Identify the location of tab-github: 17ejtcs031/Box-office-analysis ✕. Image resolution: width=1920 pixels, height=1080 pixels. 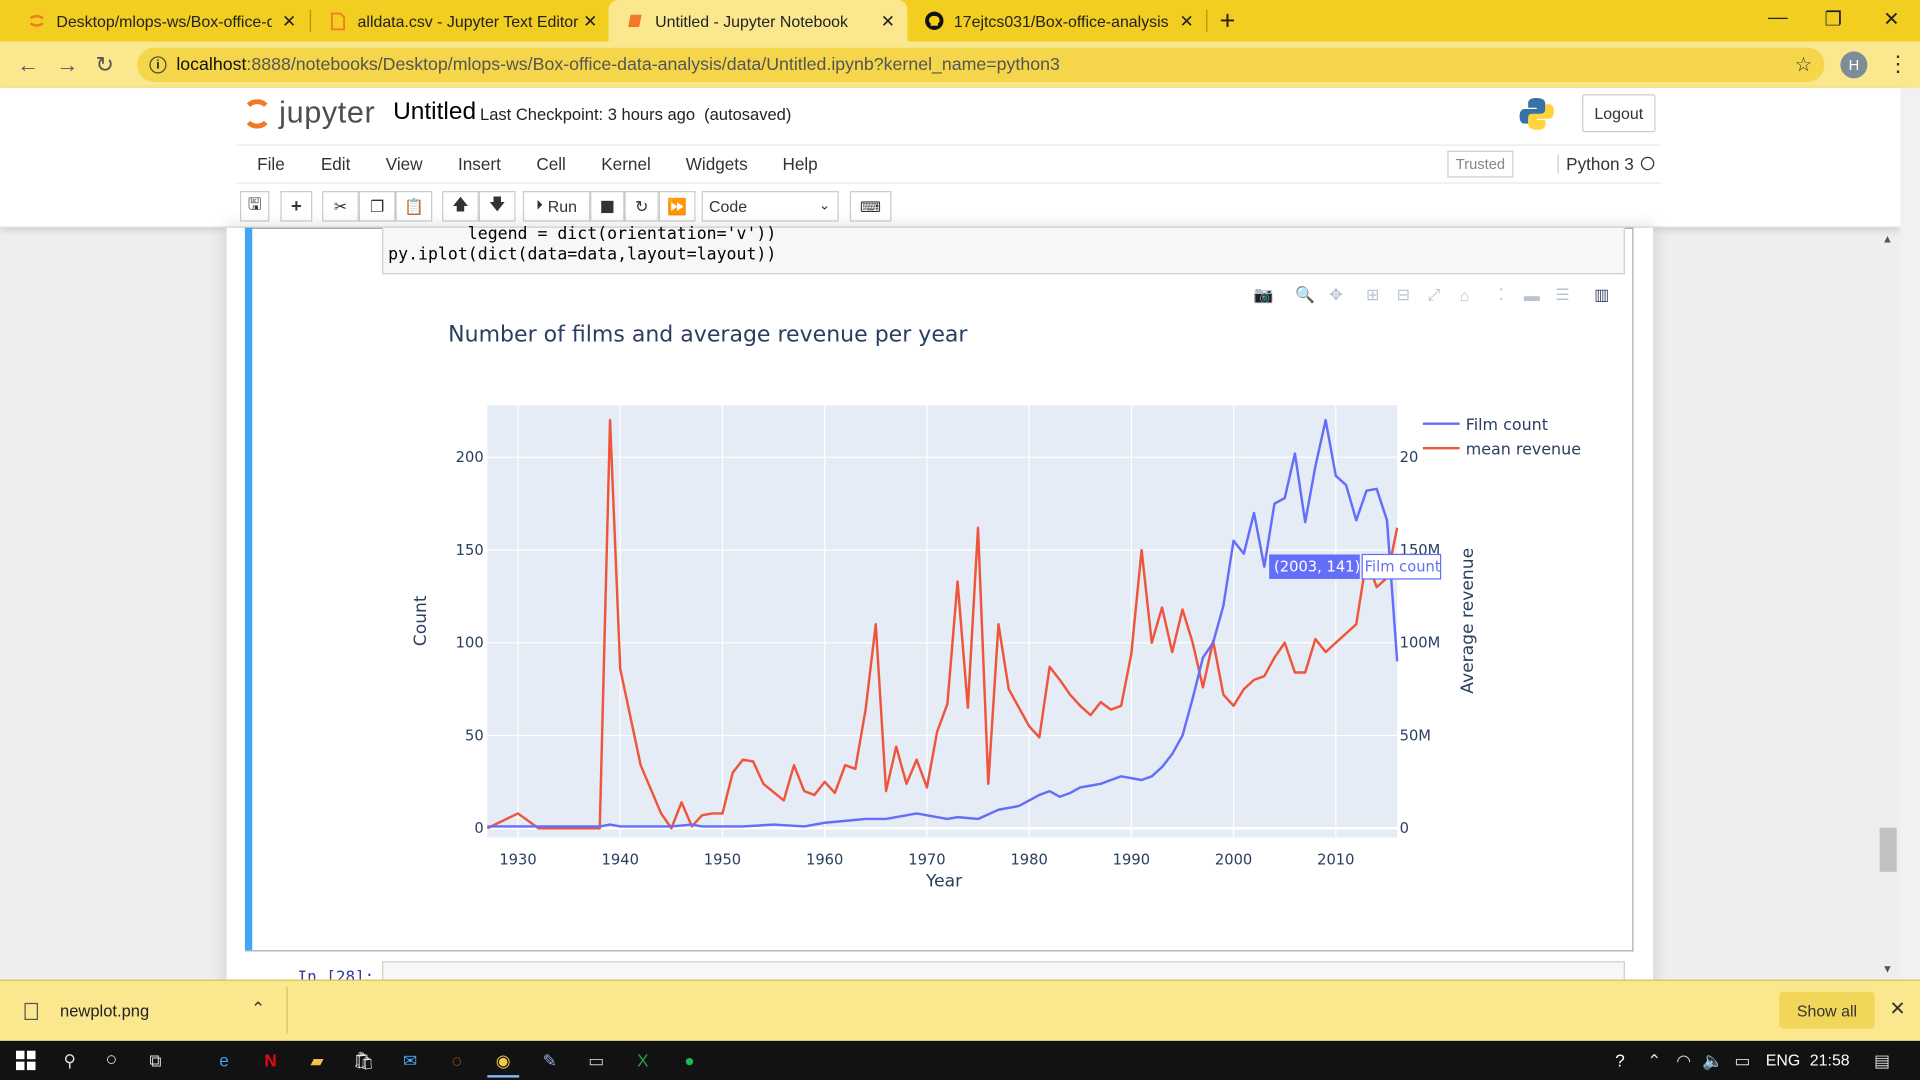
(1056, 21).